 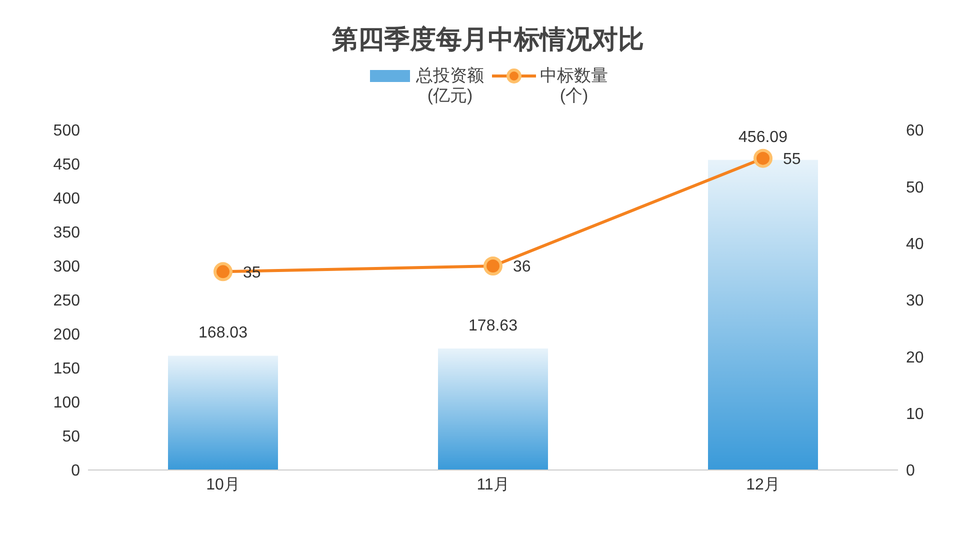 I want to click on chart-title: 第四季度每月中标情况对比, so click(x=488, y=39).